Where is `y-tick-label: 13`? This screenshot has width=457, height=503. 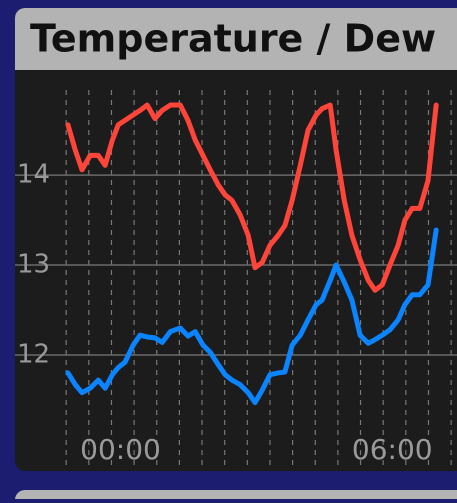 y-tick-label: 13 is located at coordinates (33, 265).